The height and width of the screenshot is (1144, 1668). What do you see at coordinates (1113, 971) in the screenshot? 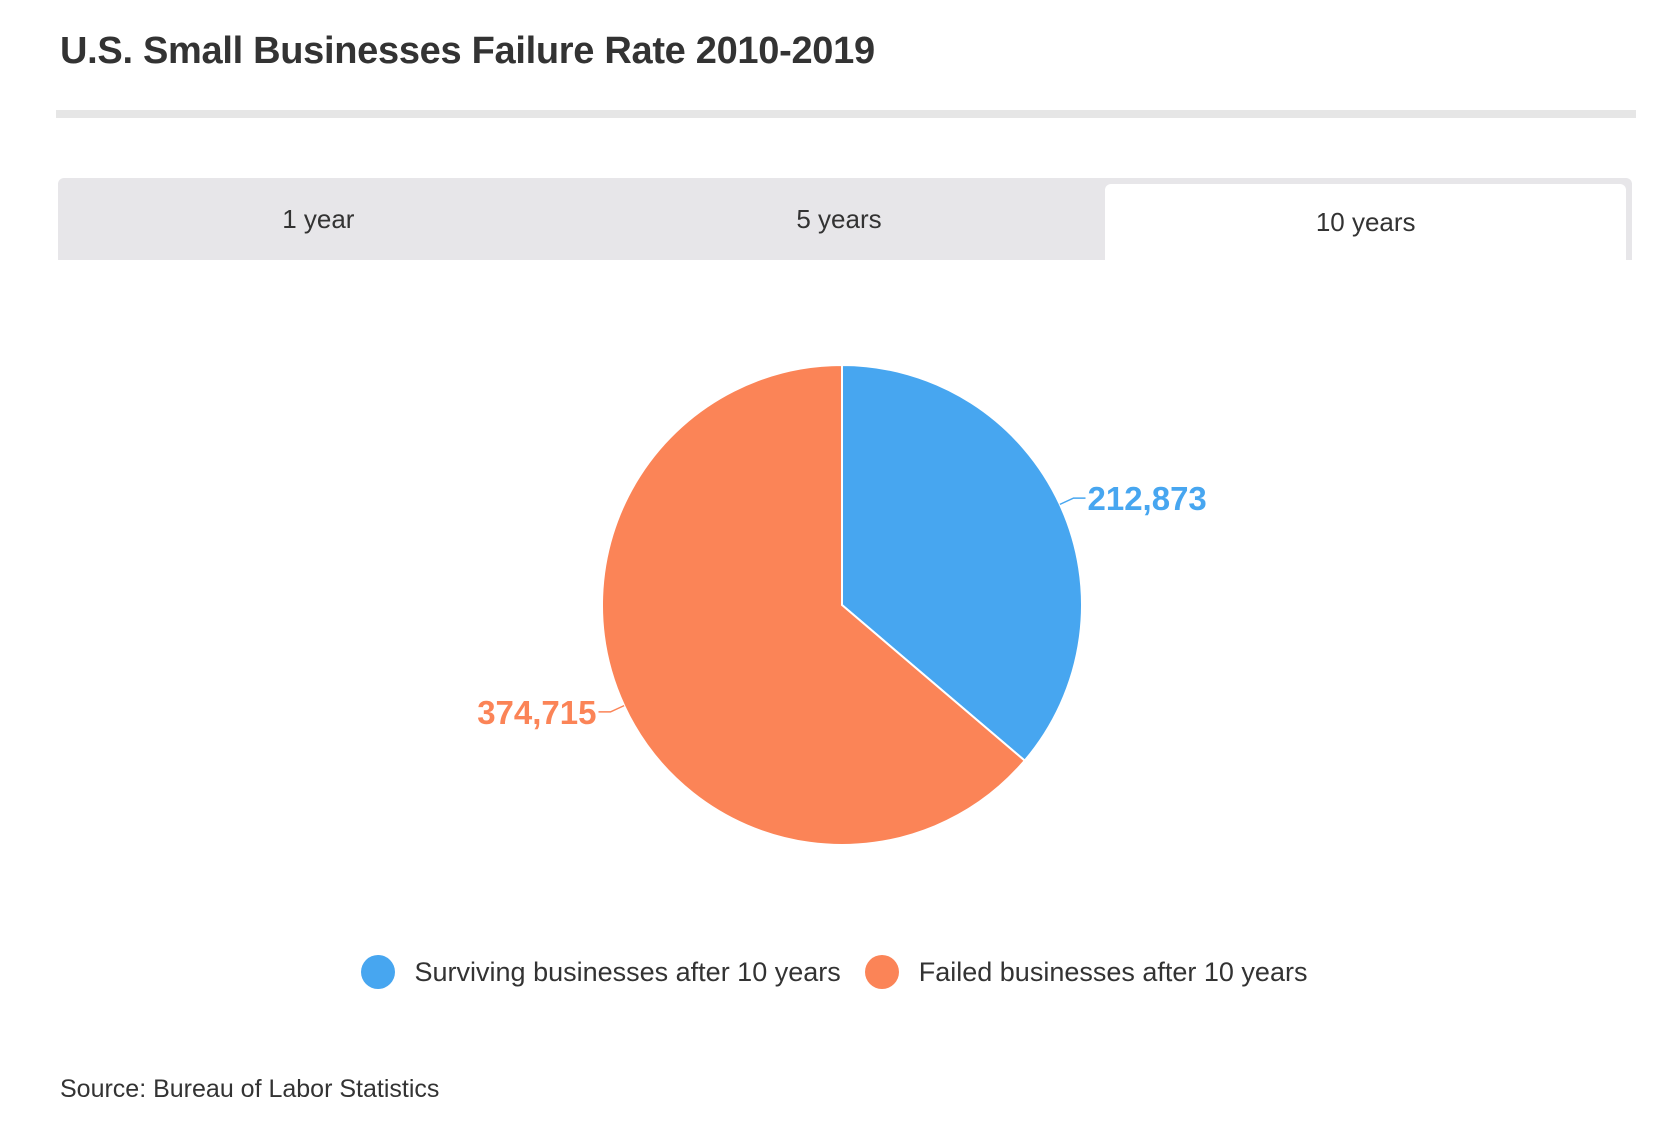
I see `legend-label-failed: Failed businesses after 10 years` at bounding box center [1113, 971].